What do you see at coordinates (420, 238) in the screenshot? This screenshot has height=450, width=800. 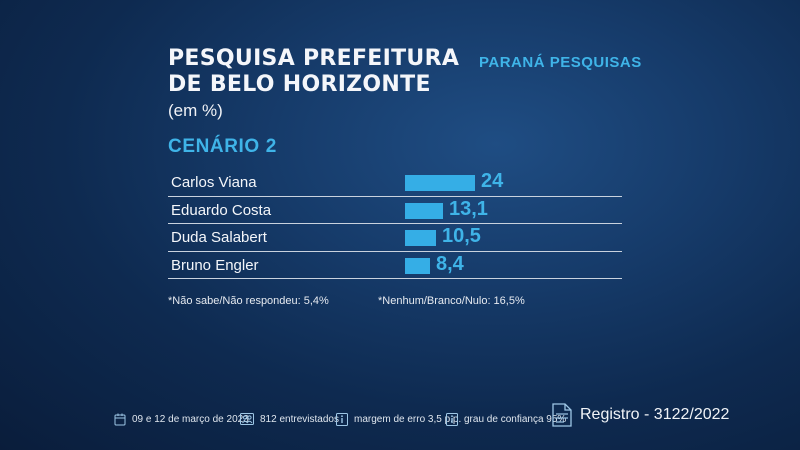 I see `bar-duda-salabert` at bounding box center [420, 238].